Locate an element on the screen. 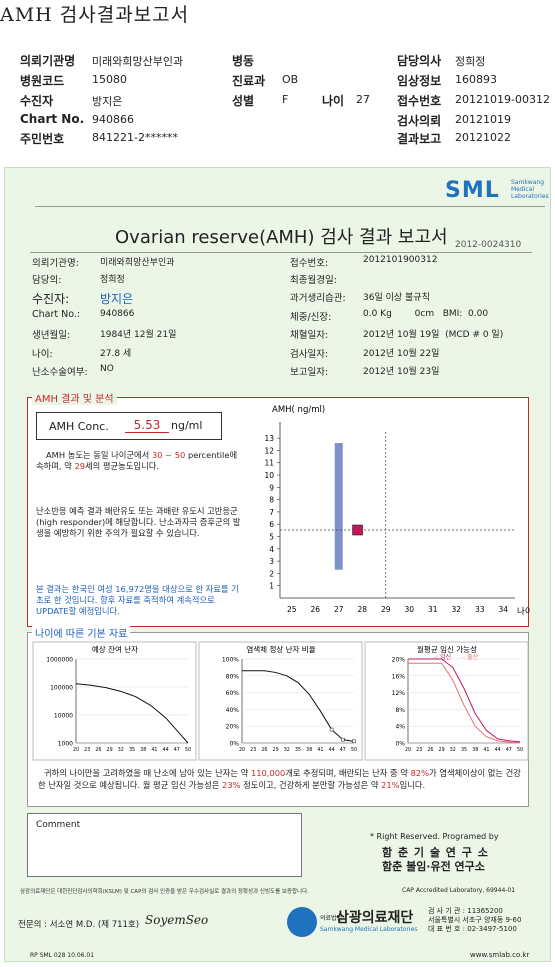 Image resolution: width=555 pixels, height=967 pixels. foundation-name: 삼광의료재단 is located at coordinates (375, 918).